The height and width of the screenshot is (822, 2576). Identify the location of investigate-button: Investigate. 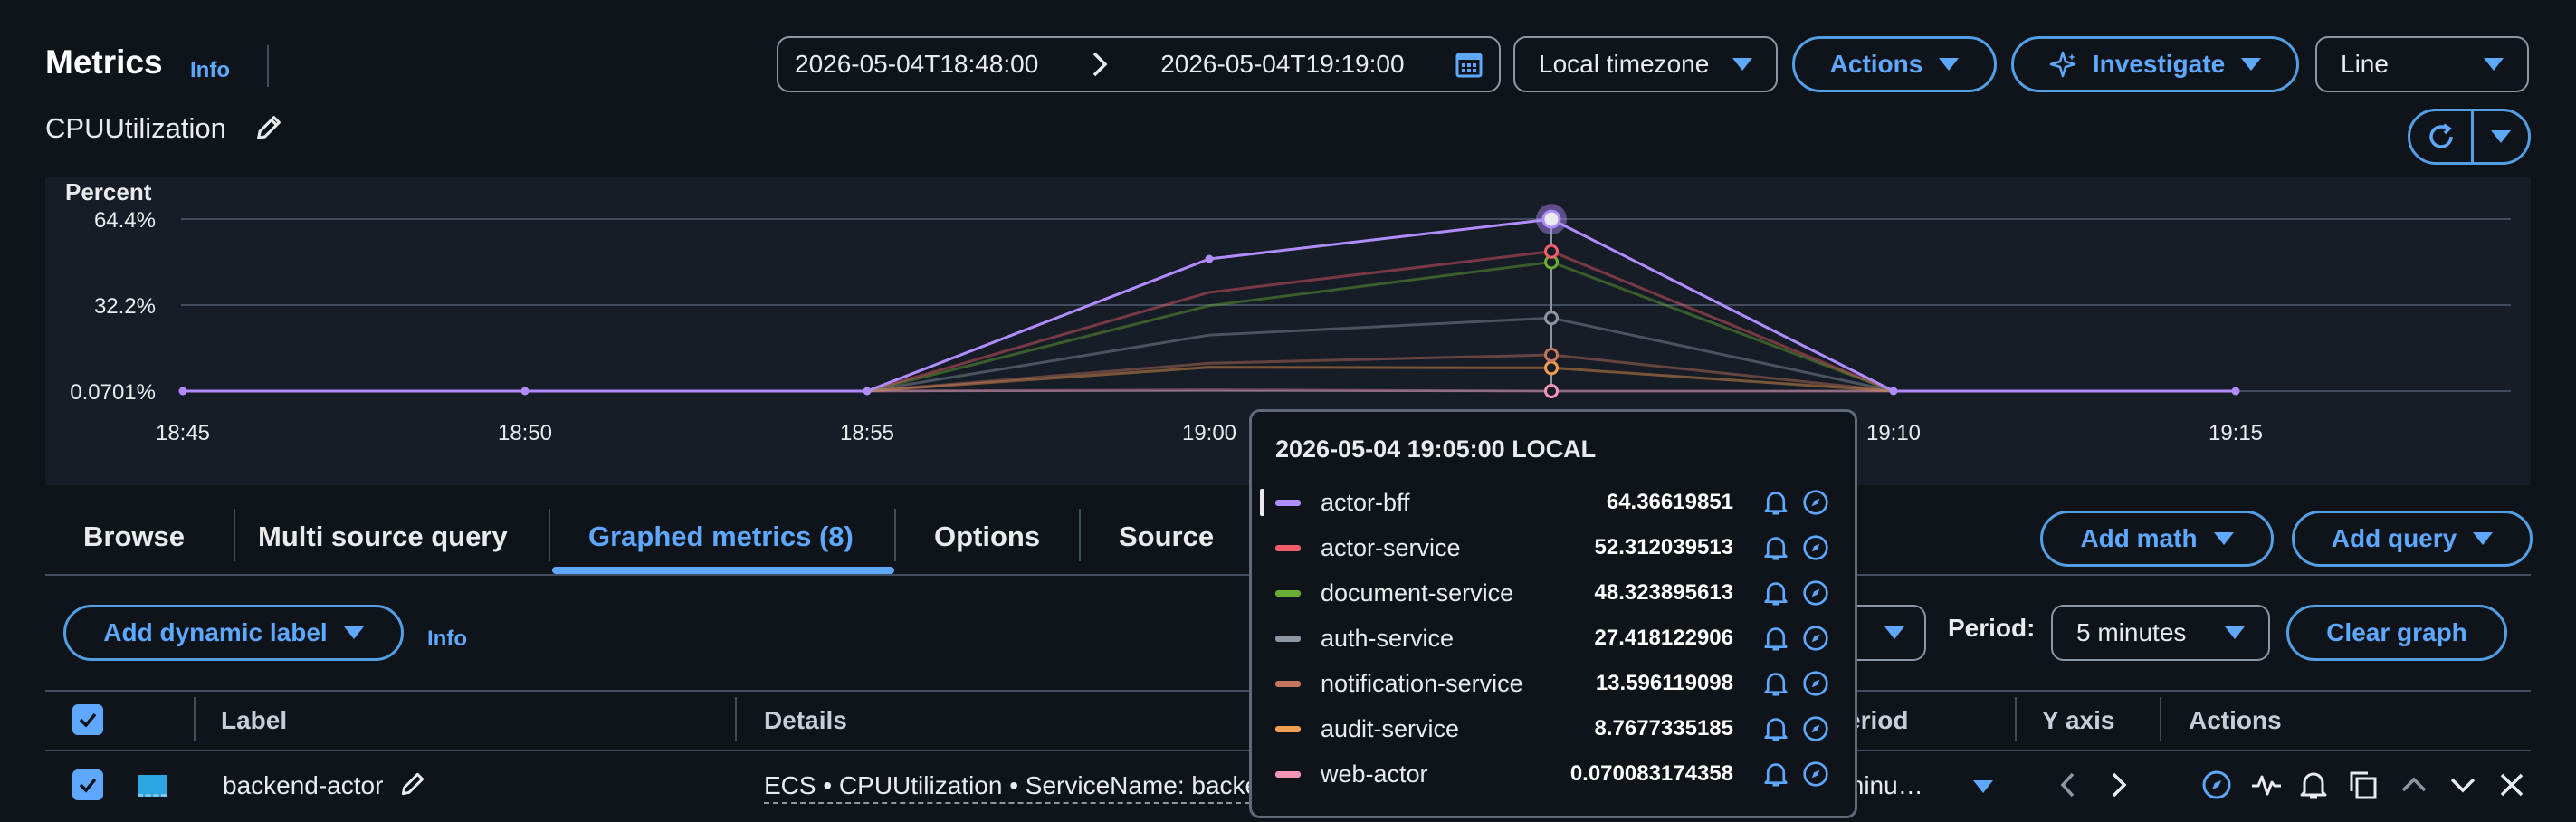
(2155, 64).